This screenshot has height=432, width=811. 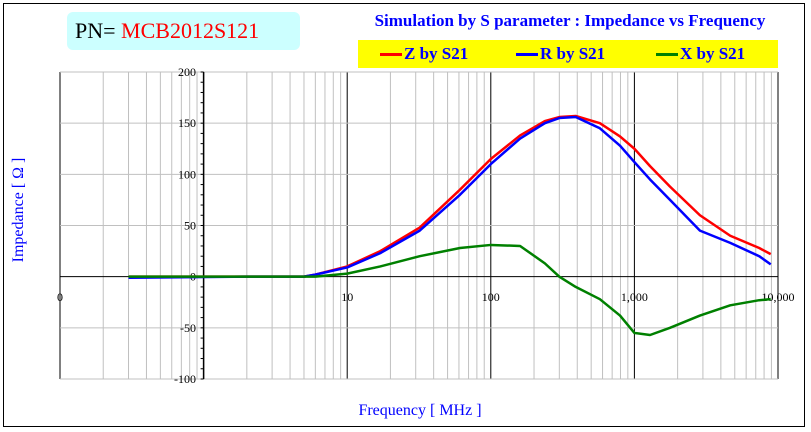 What do you see at coordinates (778, 297) in the screenshot?
I see `x-tick-label: 10,000` at bounding box center [778, 297].